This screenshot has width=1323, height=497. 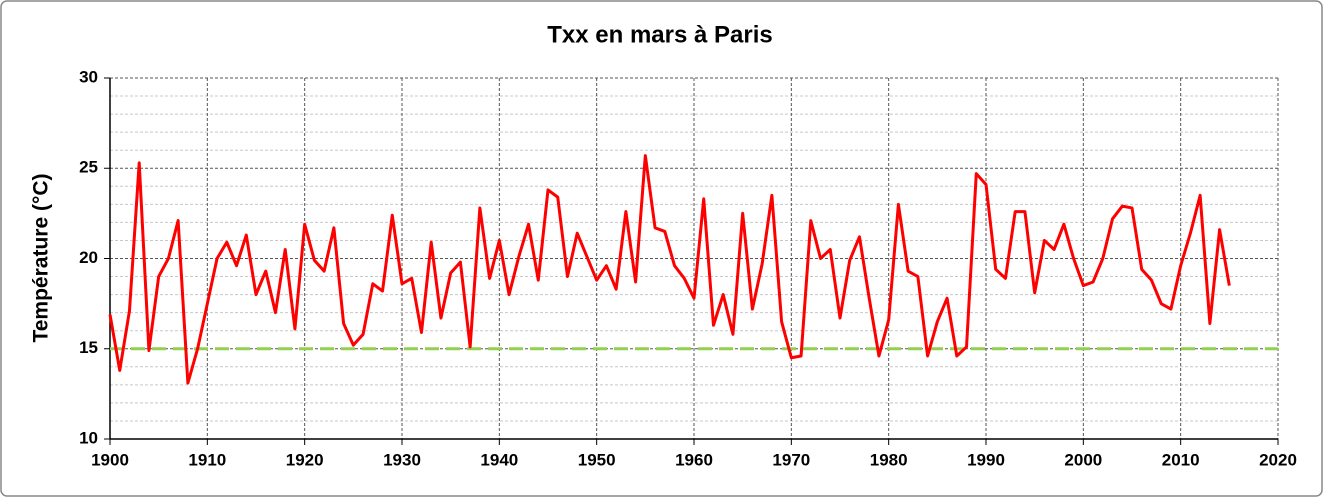 What do you see at coordinates (402, 459) in the screenshot?
I see `x-tick-label: 1930` at bounding box center [402, 459].